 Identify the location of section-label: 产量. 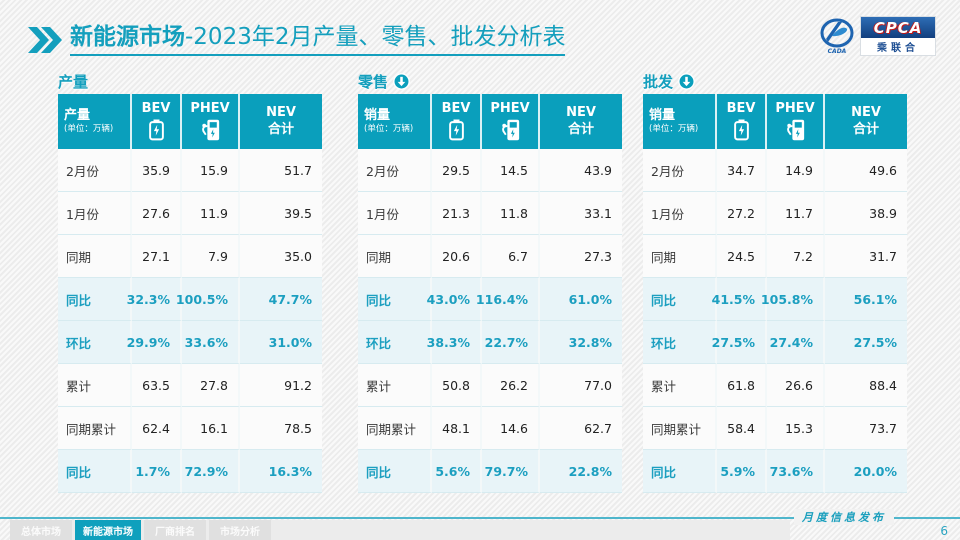
(73, 81).